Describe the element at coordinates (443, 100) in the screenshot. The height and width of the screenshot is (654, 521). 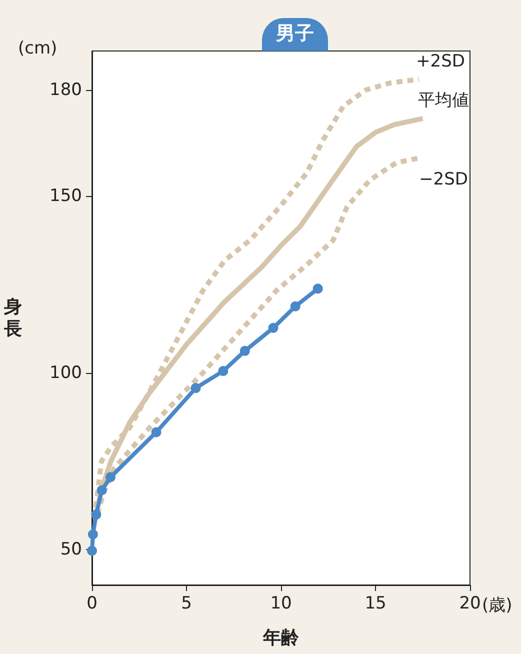
I see `series-label: 平均値` at that location.